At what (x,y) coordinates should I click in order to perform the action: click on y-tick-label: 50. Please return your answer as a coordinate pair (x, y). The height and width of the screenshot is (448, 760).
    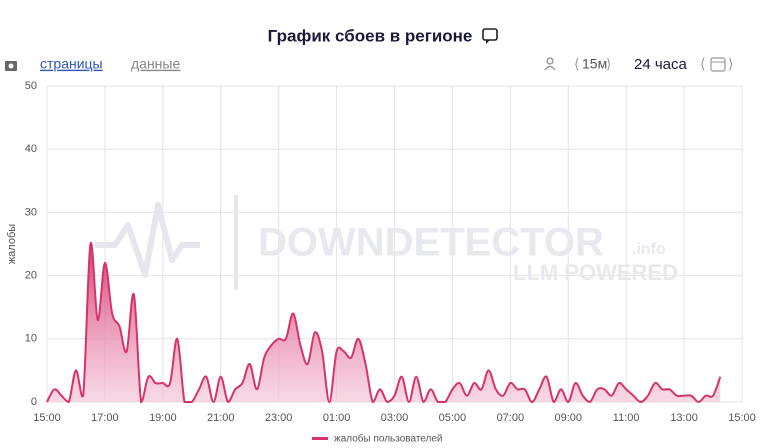
    Looking at the image, I should click on (31, 86).